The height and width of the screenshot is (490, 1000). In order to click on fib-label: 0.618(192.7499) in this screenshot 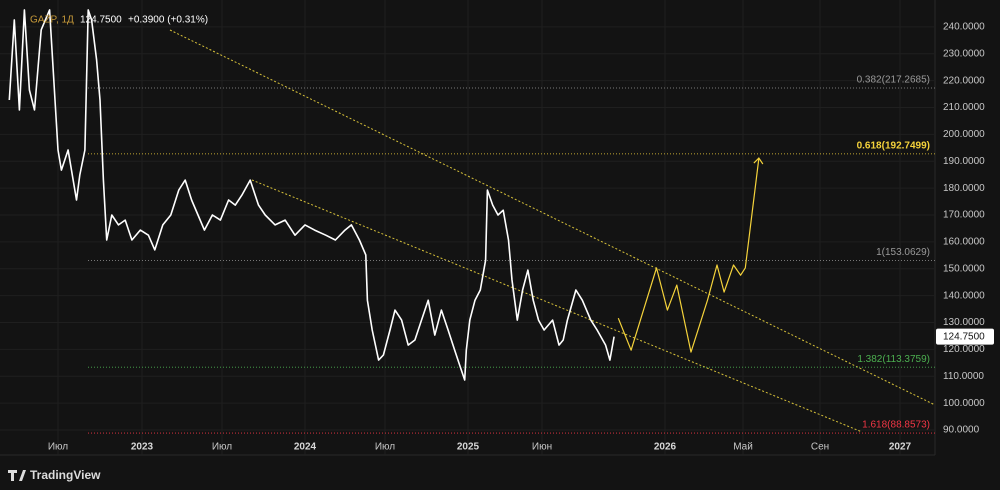, I will do `click(893, 146)`.